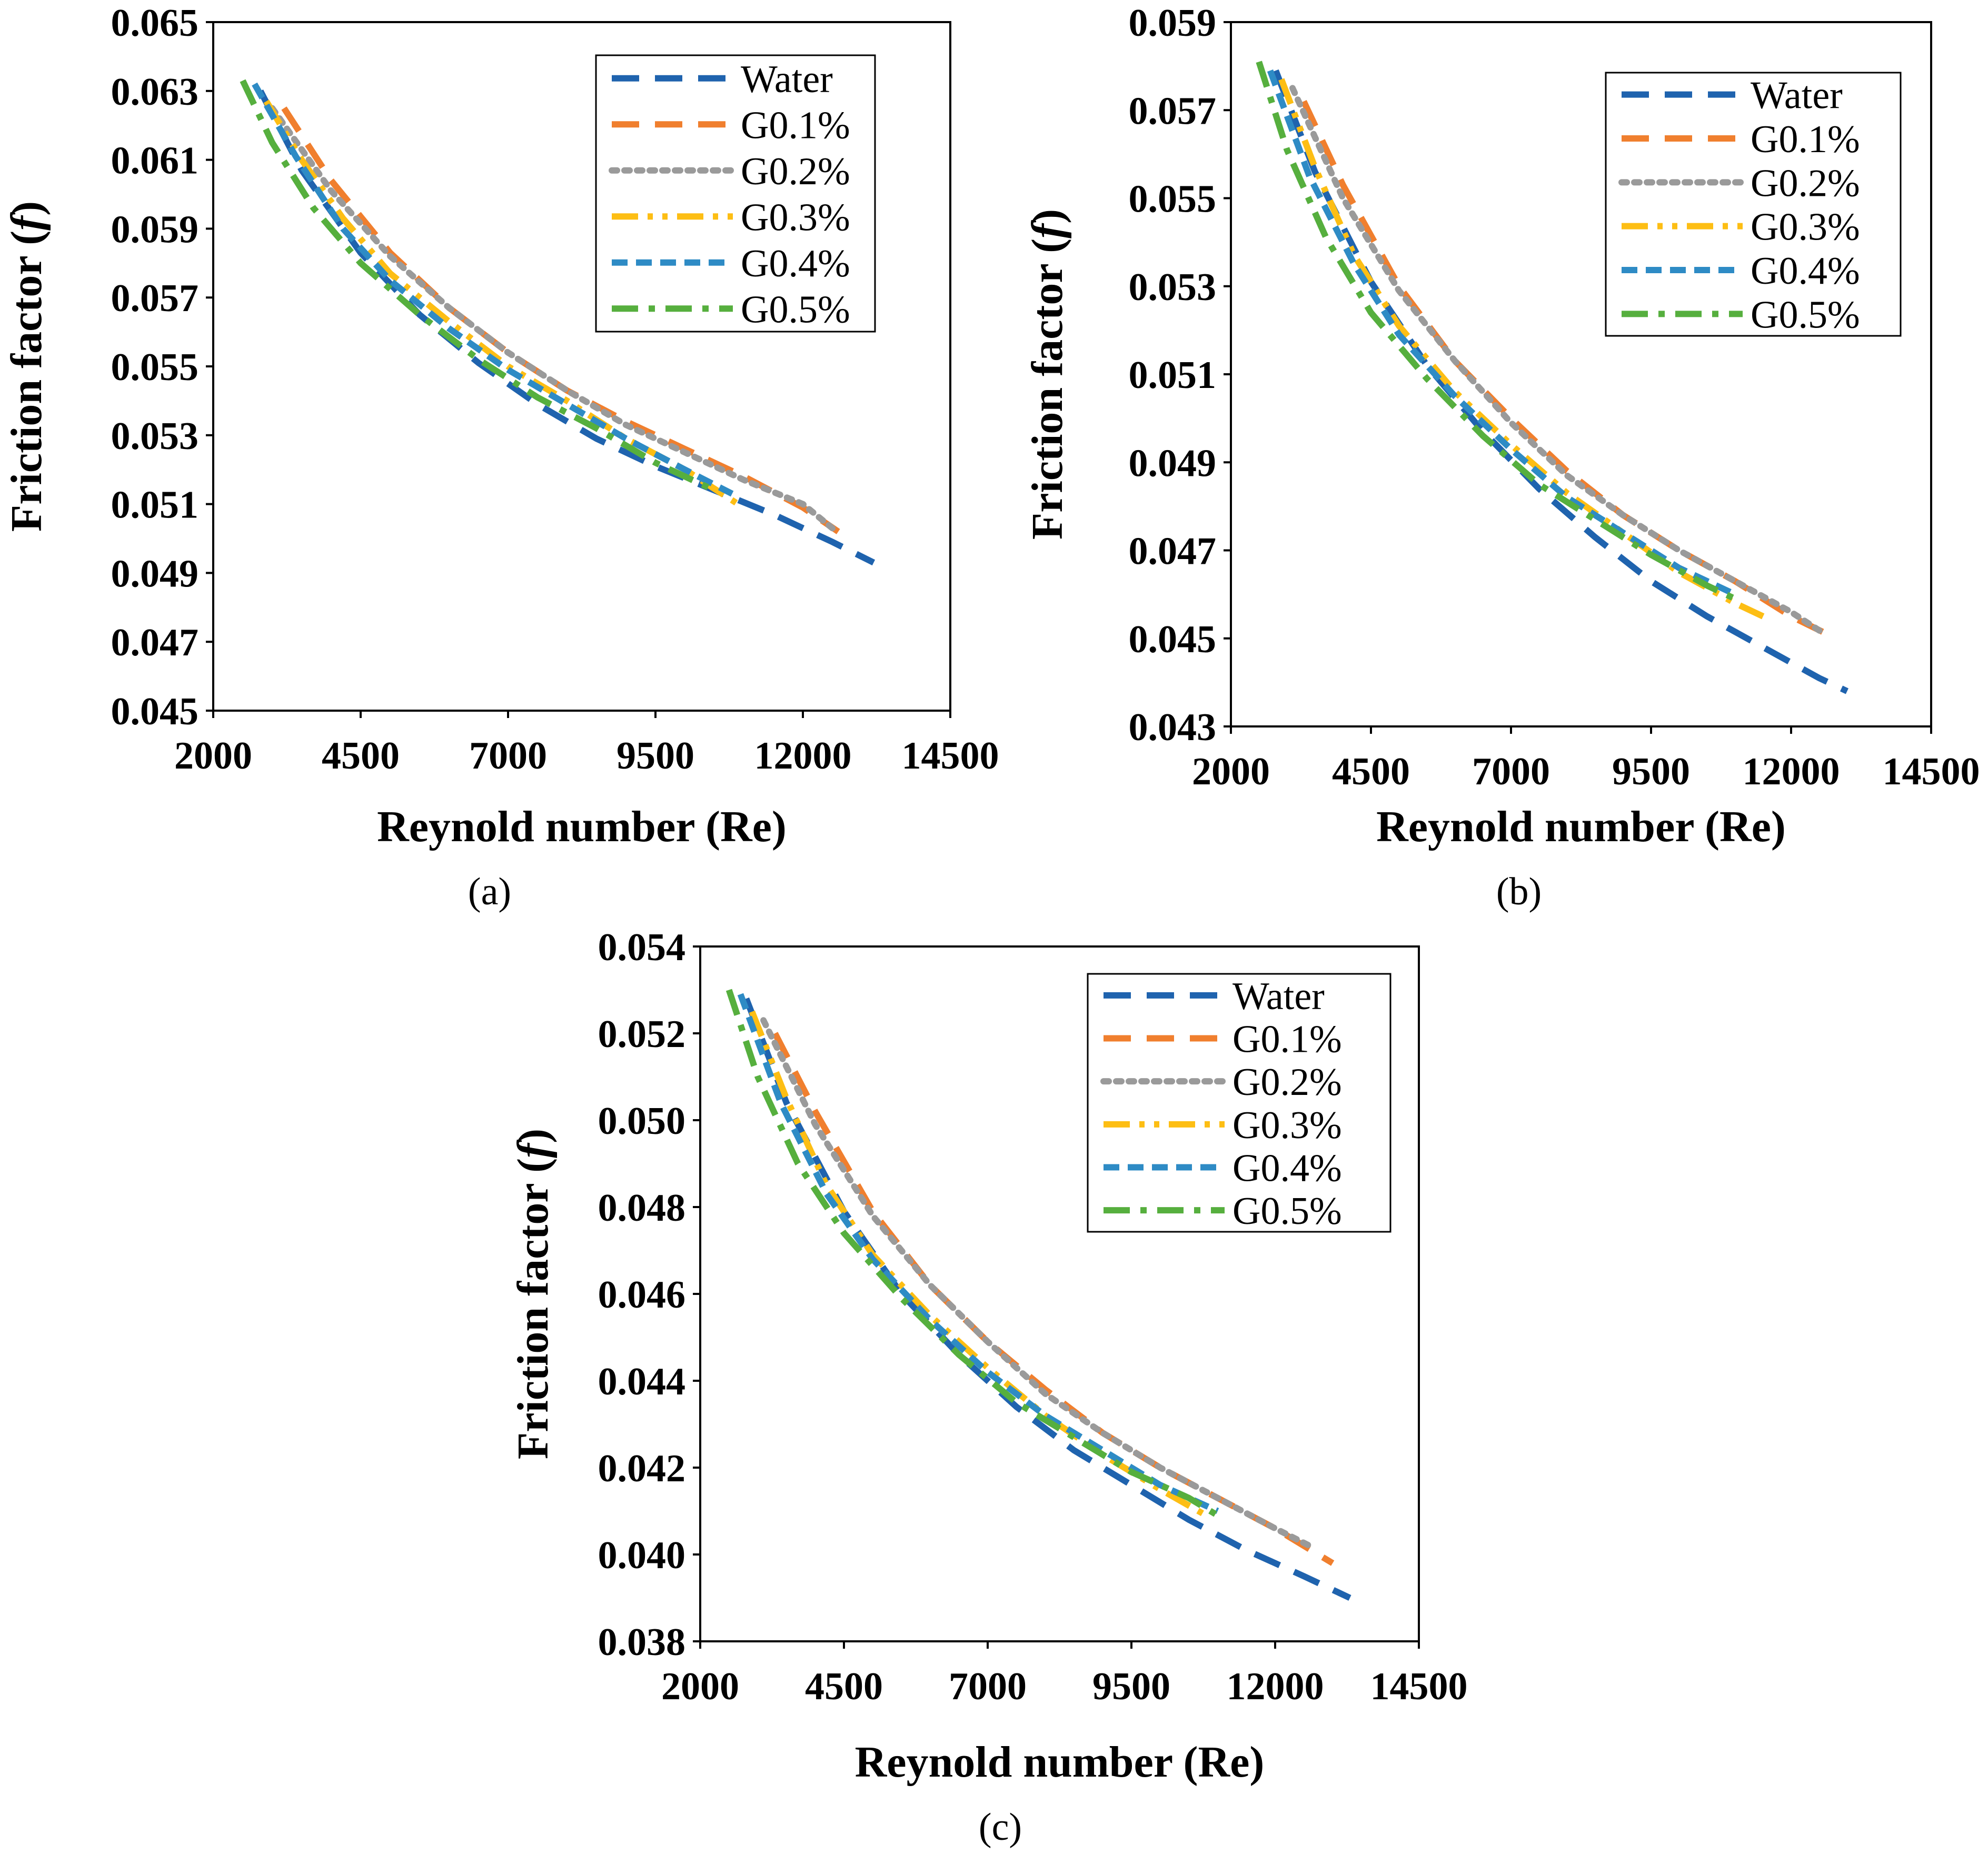 The height and width of the screenshot is (1854, 1988). What do you see at coordinates (642, 1381) in the screenshot?
I see `y-tick-label: 0.044` at bounding box center [642, 1381].